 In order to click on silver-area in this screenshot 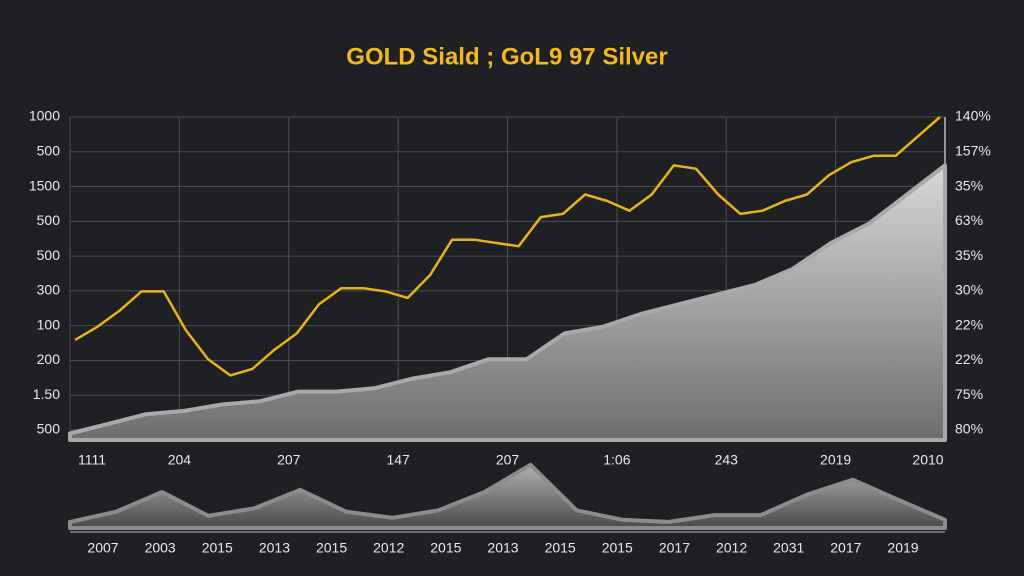, I will do `click(507, 496)`.